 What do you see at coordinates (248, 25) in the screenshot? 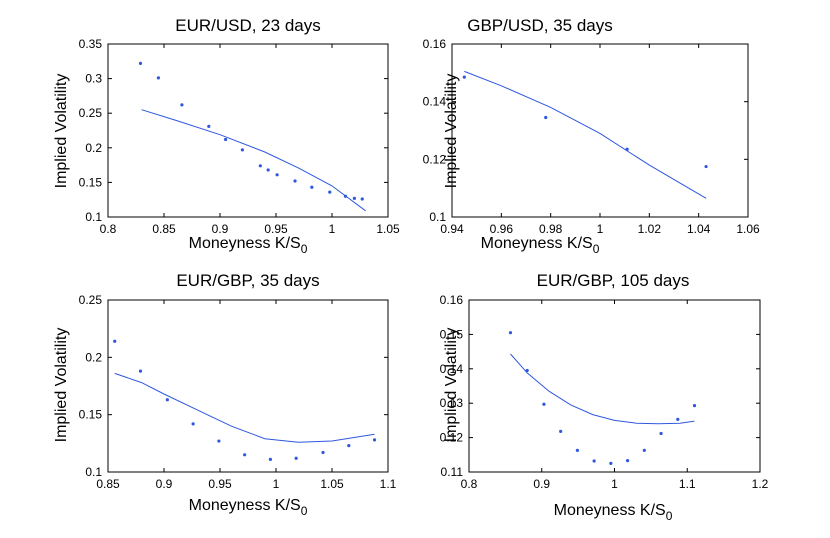
I see `subplot-title: EUR/USD, 23 days` at bounding box center [248, 25].